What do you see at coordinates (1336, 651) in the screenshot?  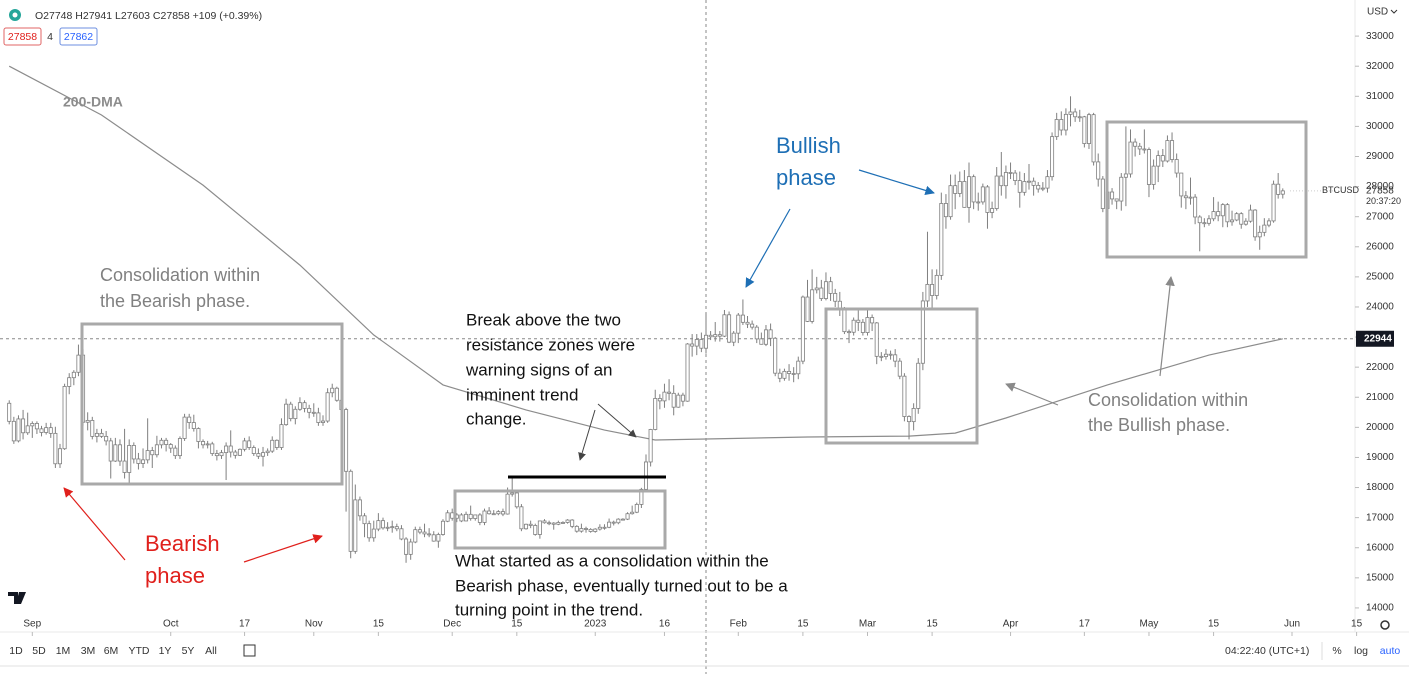 I see `percent-toggle: %` at bounding box center [1336, 651].